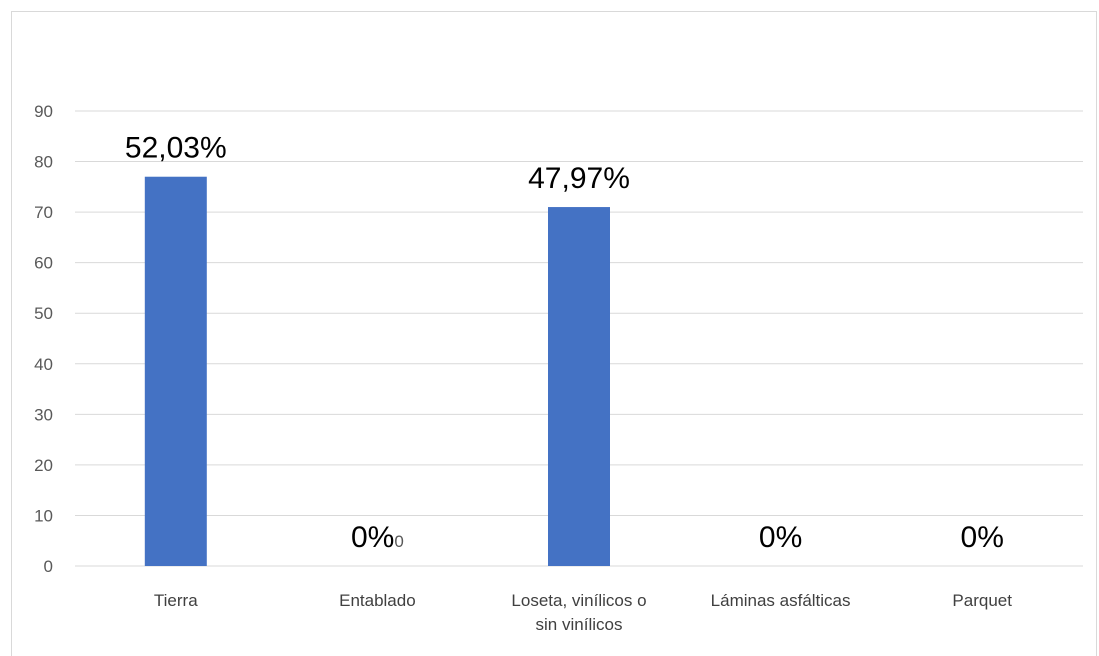  Describe the element at coordinates (48, 566) in the screenshot. I see `y-tick-label: 0` at that location.